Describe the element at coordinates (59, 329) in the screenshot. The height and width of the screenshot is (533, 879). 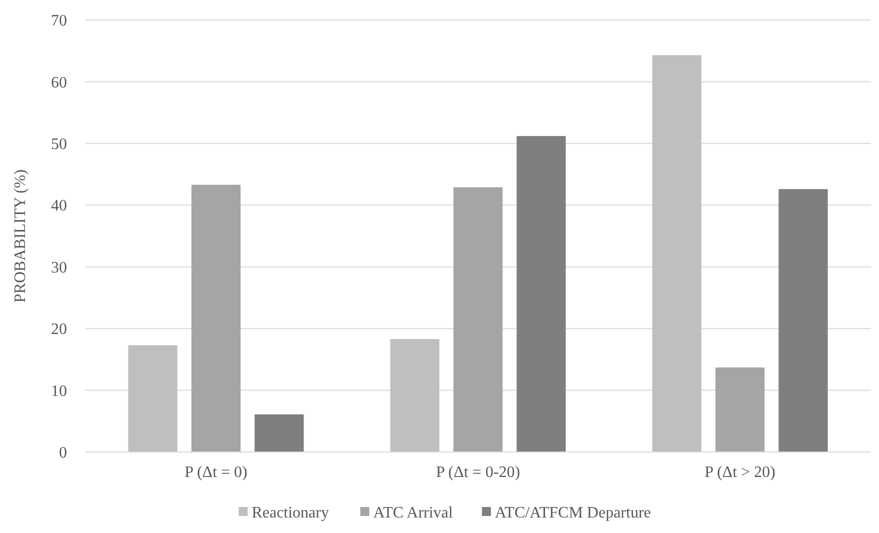
I see `y-tick-label: 20` at that location.